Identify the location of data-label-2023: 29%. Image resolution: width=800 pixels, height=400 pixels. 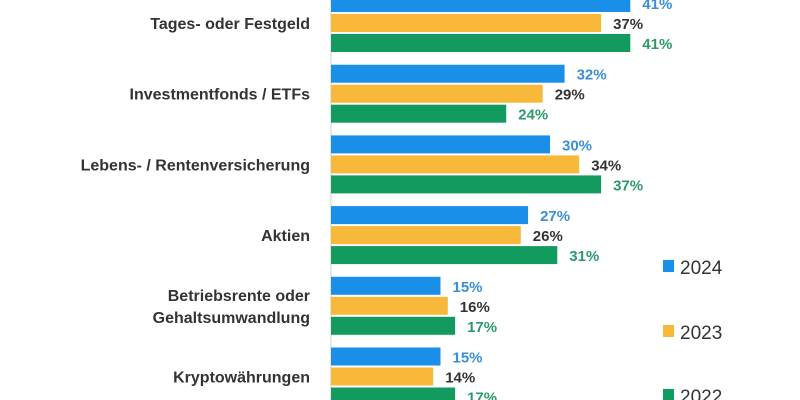
(570, 95).